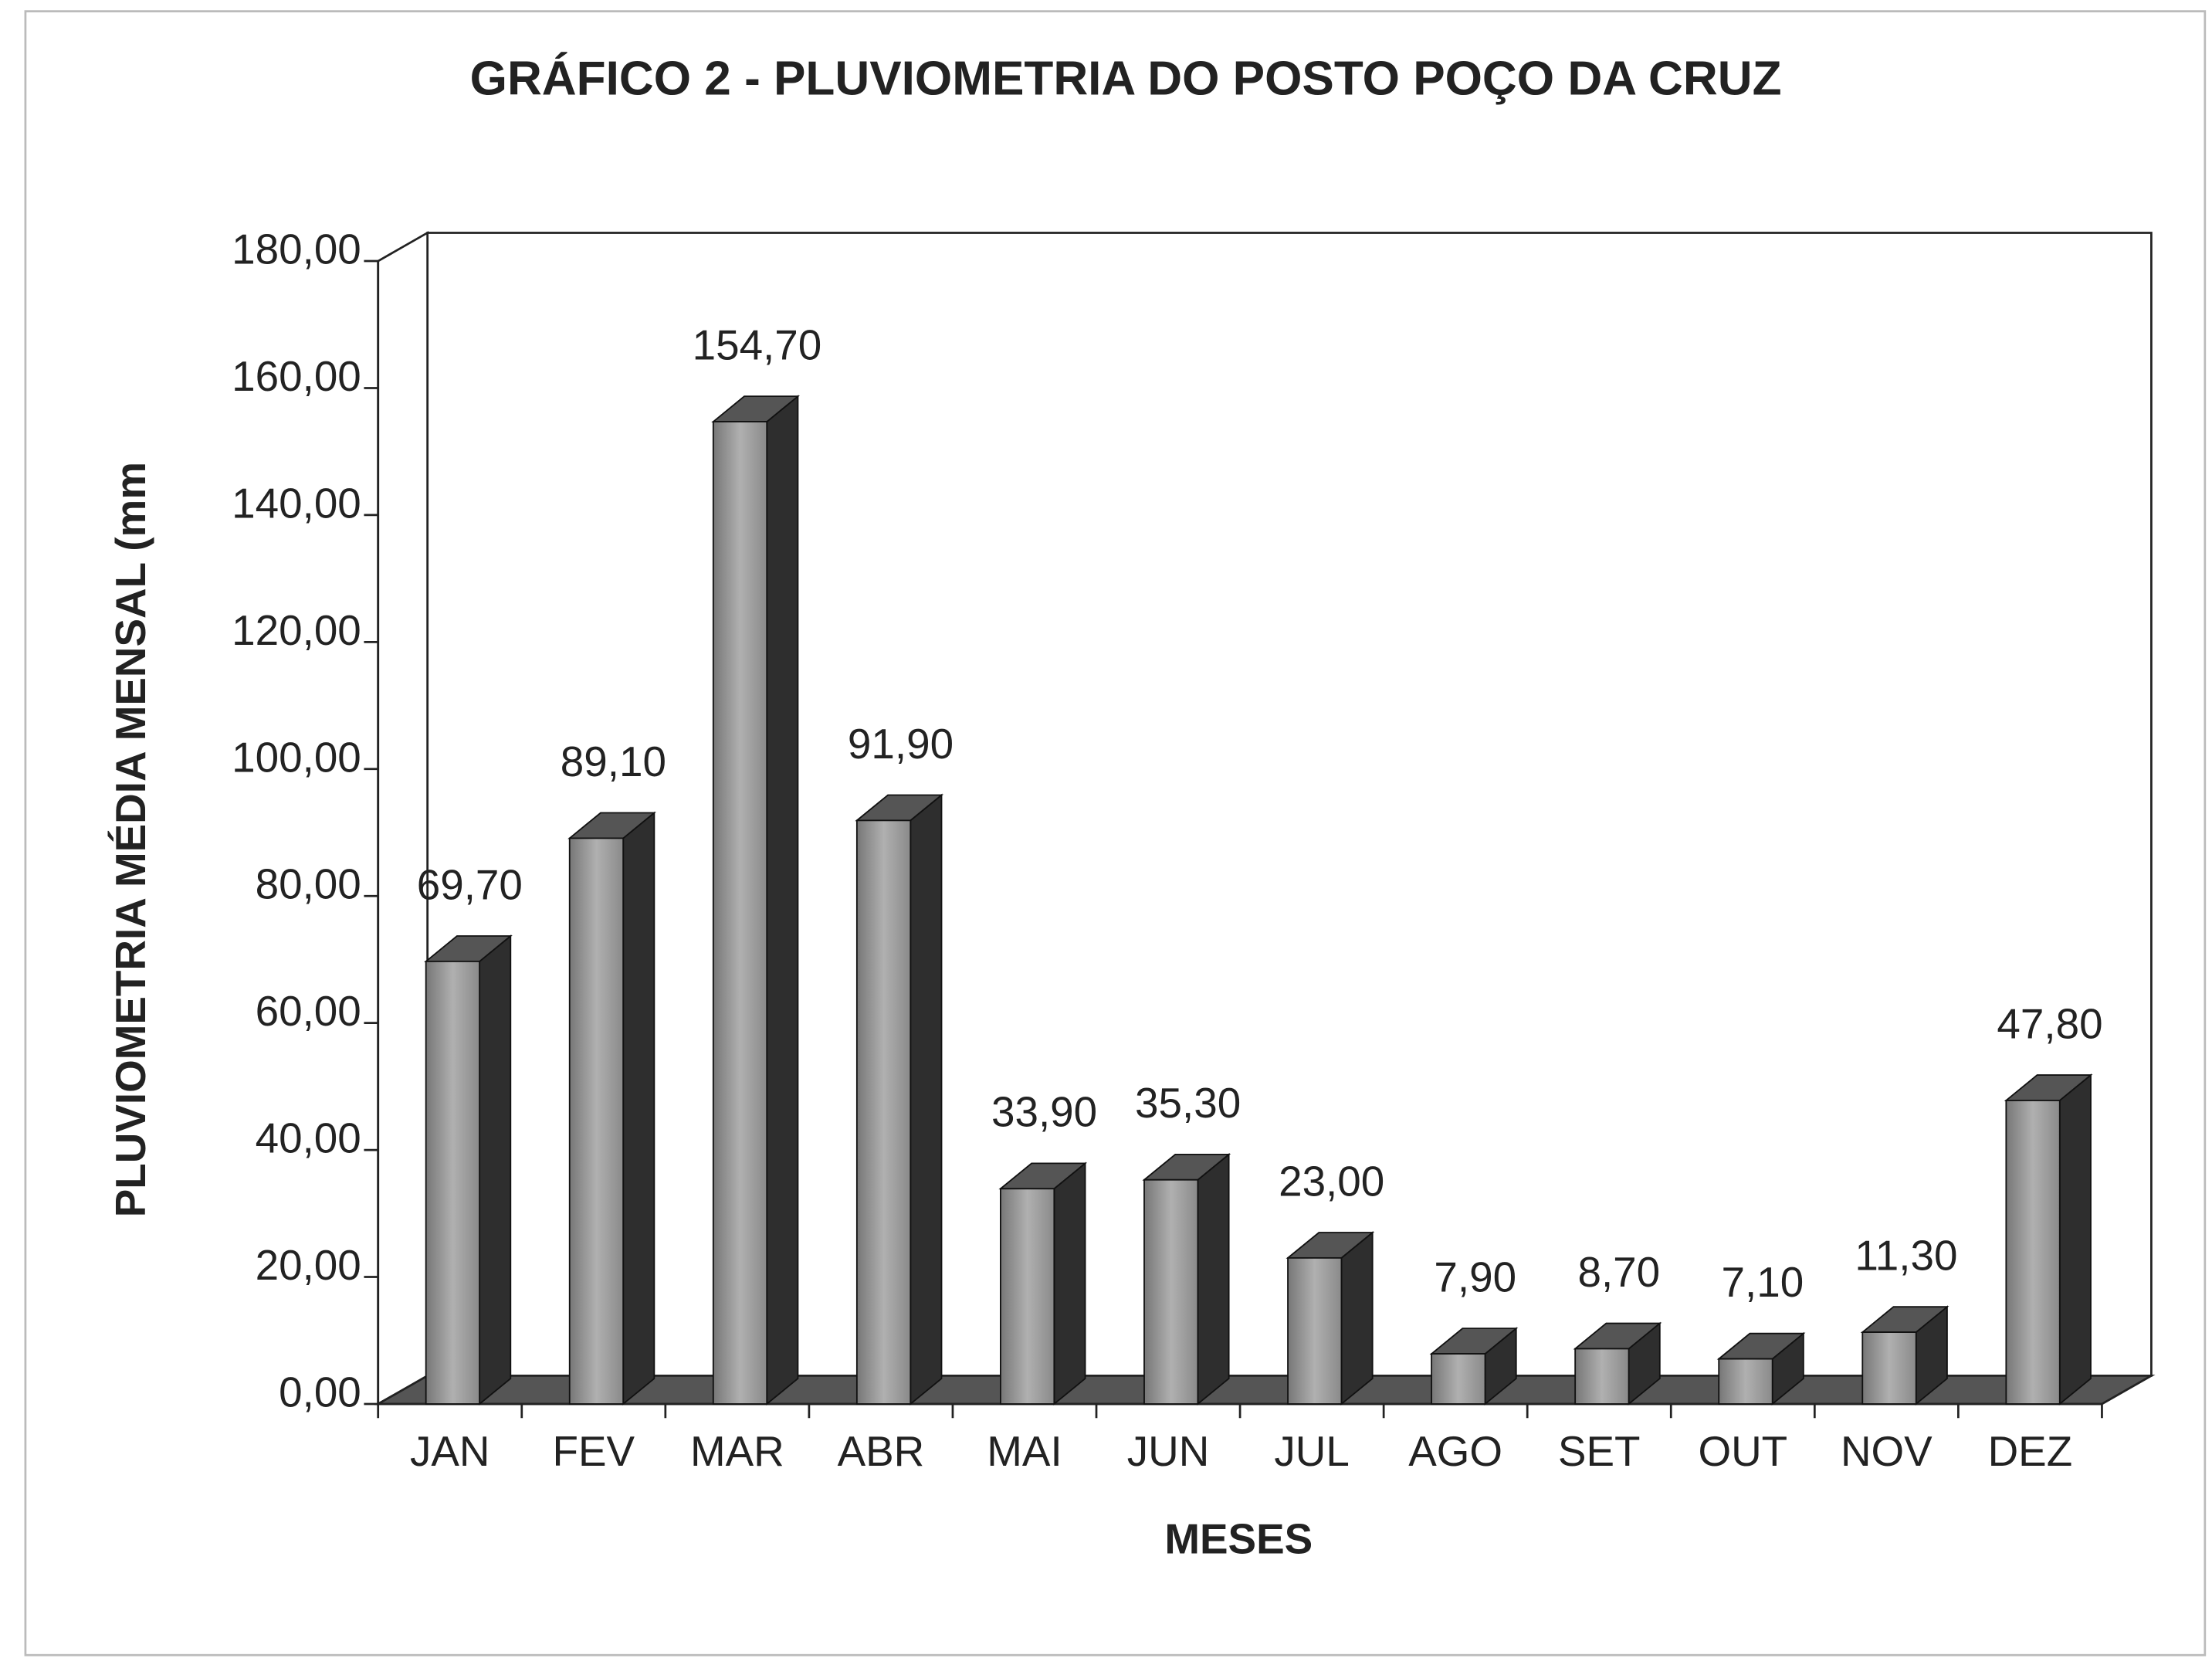 This screenshot has height=1665, width=2212. I want to click on y-tick-label: 160,00, so click(296, 376).